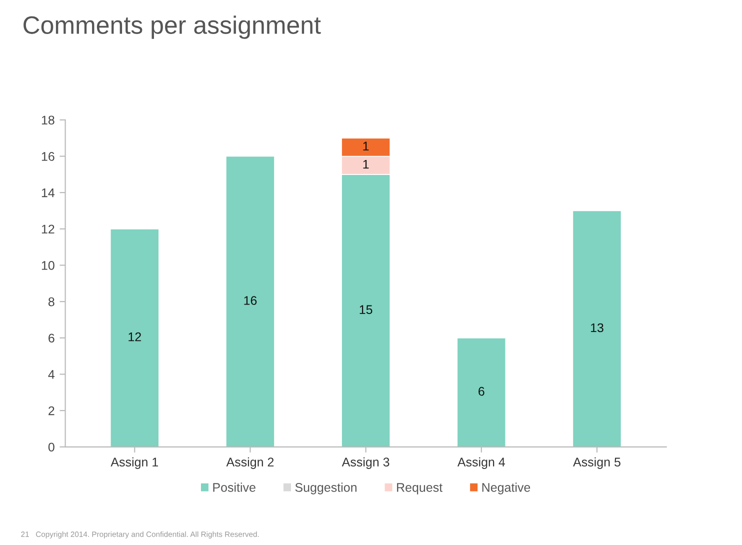 The image size is (742, 545). Describe the element at coordinates (250, 463) in the screenshot. I see `x-tick-label: Assign 2` at that location.